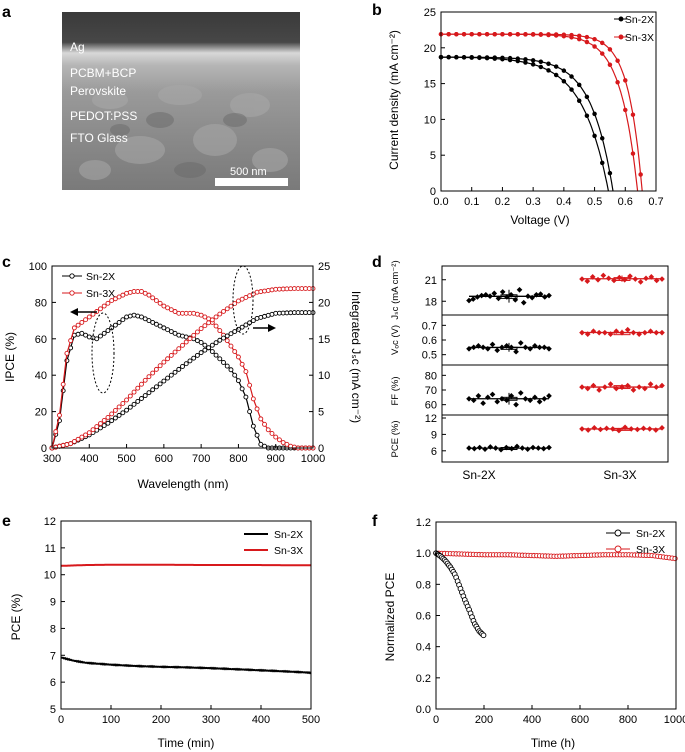 The image size is (685, 752). Describe the element at coordinates (430, 13) in the screenshot. I see `panel-b-ytick-label: 25` at that location.